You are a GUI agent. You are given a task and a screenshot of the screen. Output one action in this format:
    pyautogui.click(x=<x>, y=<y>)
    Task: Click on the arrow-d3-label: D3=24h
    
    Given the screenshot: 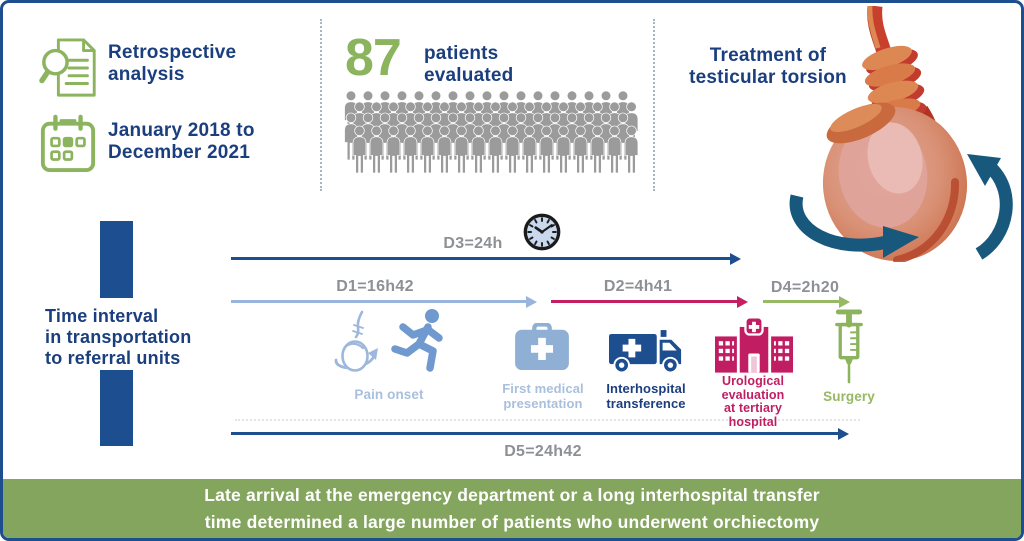 What is the action you would take?
    pyautogui.click(x=473, y=243)
    